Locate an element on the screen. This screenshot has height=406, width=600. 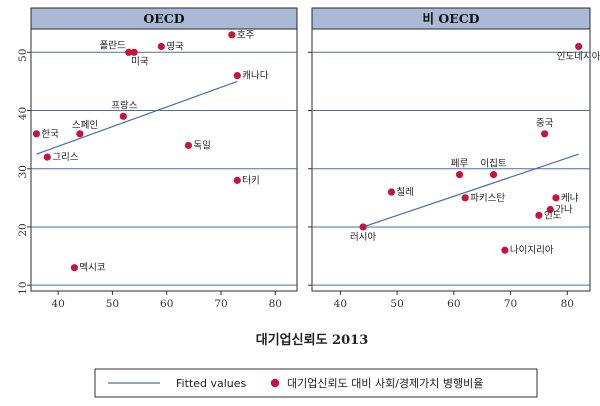
y-tick-label: 10 is located at coordinates (23, 287).